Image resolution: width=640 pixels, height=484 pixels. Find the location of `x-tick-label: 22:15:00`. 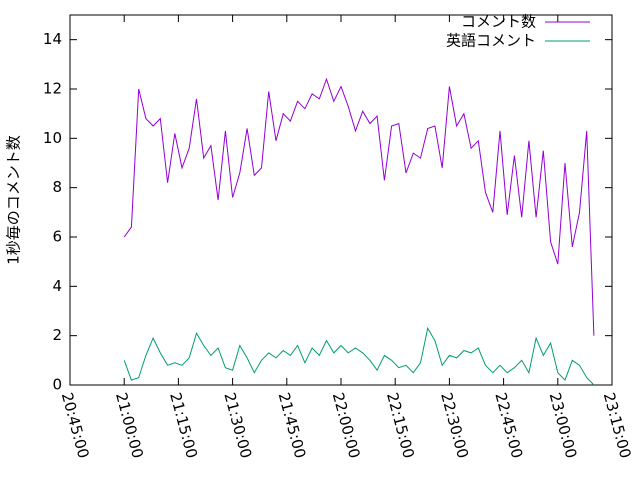

x-tick-label: 22:15:00 is located at coordinates (400, 426).